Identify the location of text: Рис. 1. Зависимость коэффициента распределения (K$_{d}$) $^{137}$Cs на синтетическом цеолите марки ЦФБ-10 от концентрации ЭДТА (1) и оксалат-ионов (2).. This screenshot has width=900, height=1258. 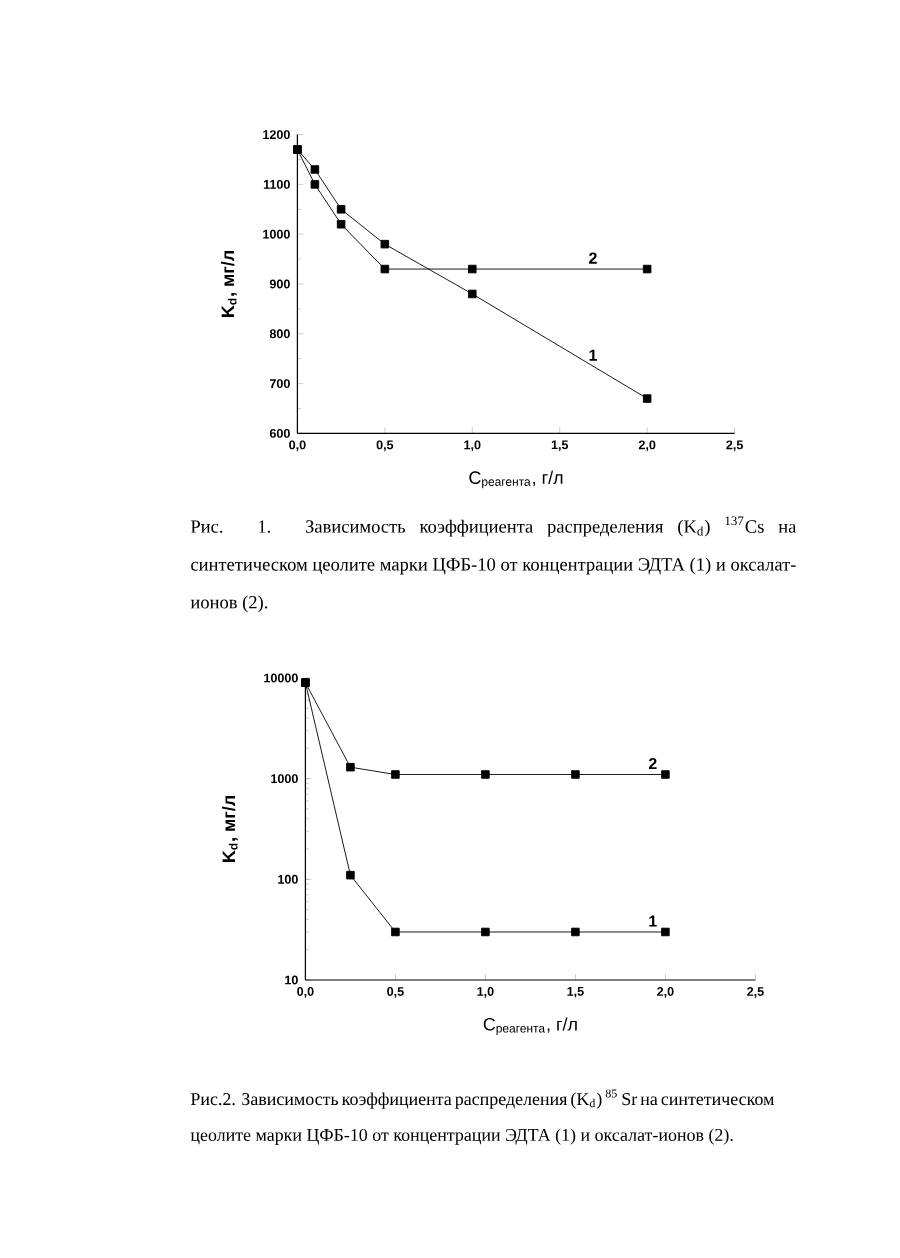
(493, 564).